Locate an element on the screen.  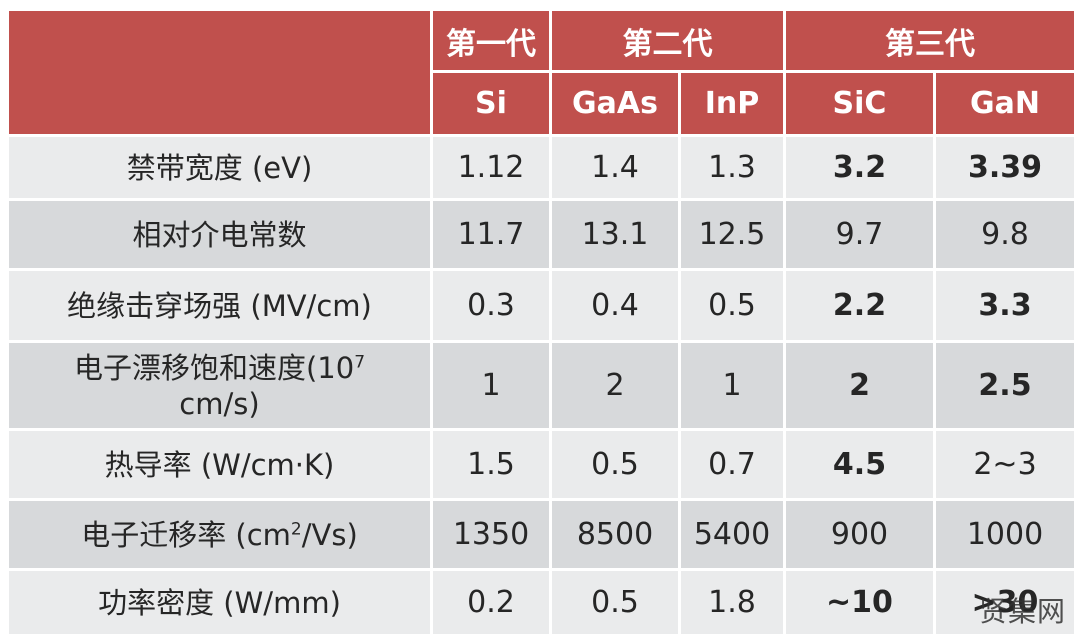
table-row-thermal-conductivity: 热导率 (W/cm·K) 1.5 0.5 0.7 4.5 2~3 is located at coordinates (541, 464).